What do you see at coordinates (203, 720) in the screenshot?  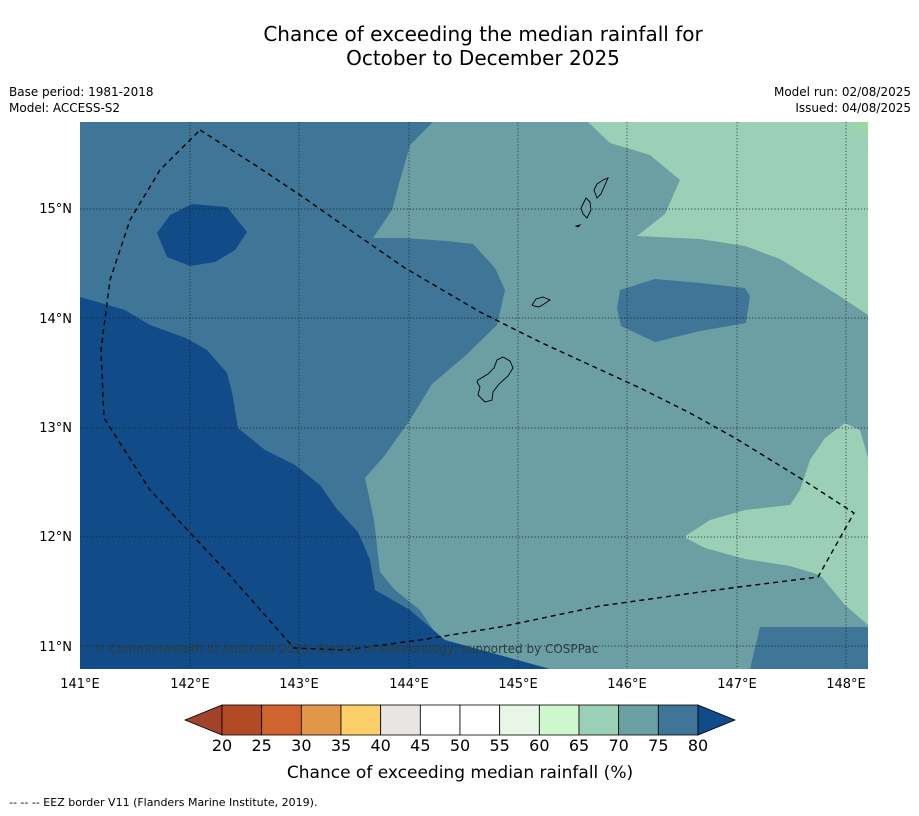 I see `colorbar-under-triangle` at bounding box center [203, 720].